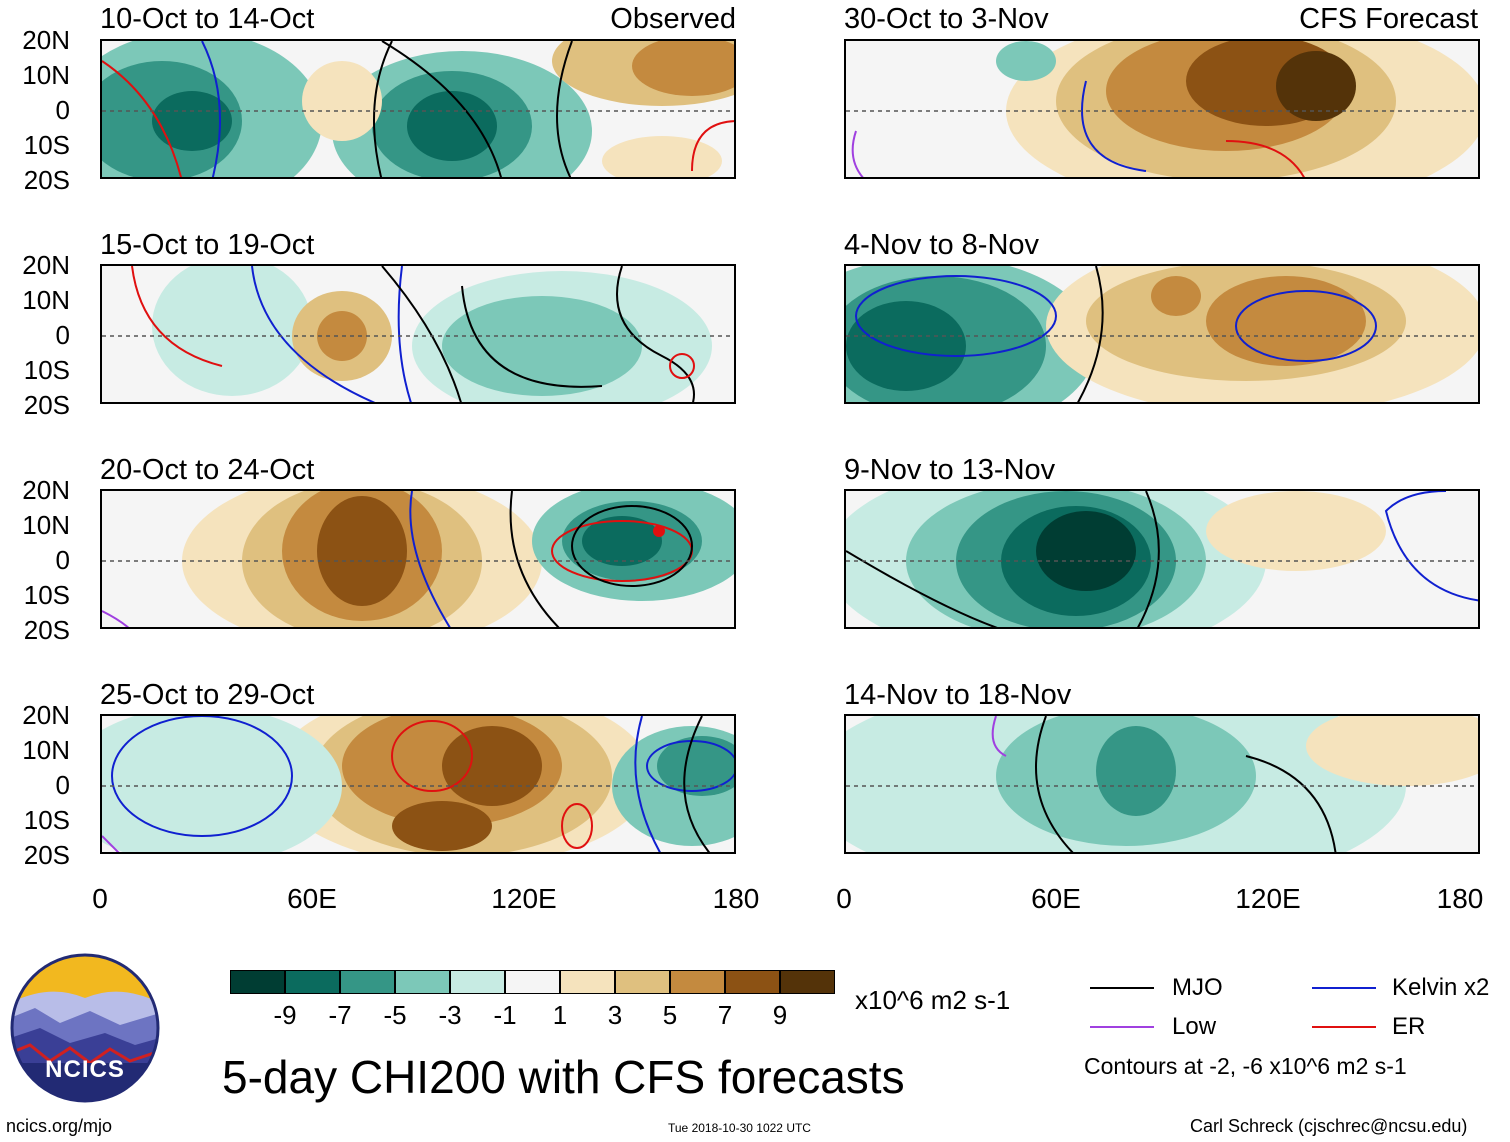 The height and width of the screenshot is (1142, 1510). What do you see at coordinates (1245, 1066) in the screenshot?
I see `contours-note: Contours at -2, -6 x10^6 m2 s-1` at bounding box center [1245, 1066].